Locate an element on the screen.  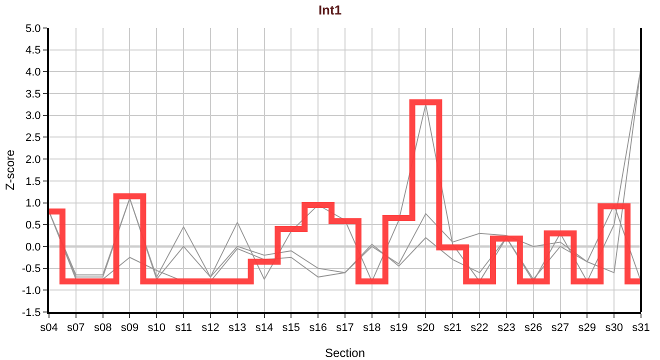
x-tick-label: s10 is located at coordinates (157, 328).